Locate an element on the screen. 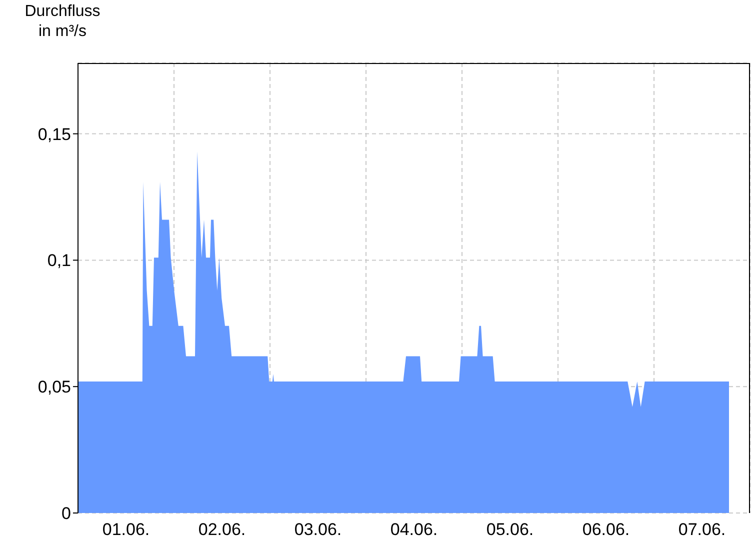 The image size is (756, 546). x-tick-label: 02.06. is located at coordinates (222, 529).